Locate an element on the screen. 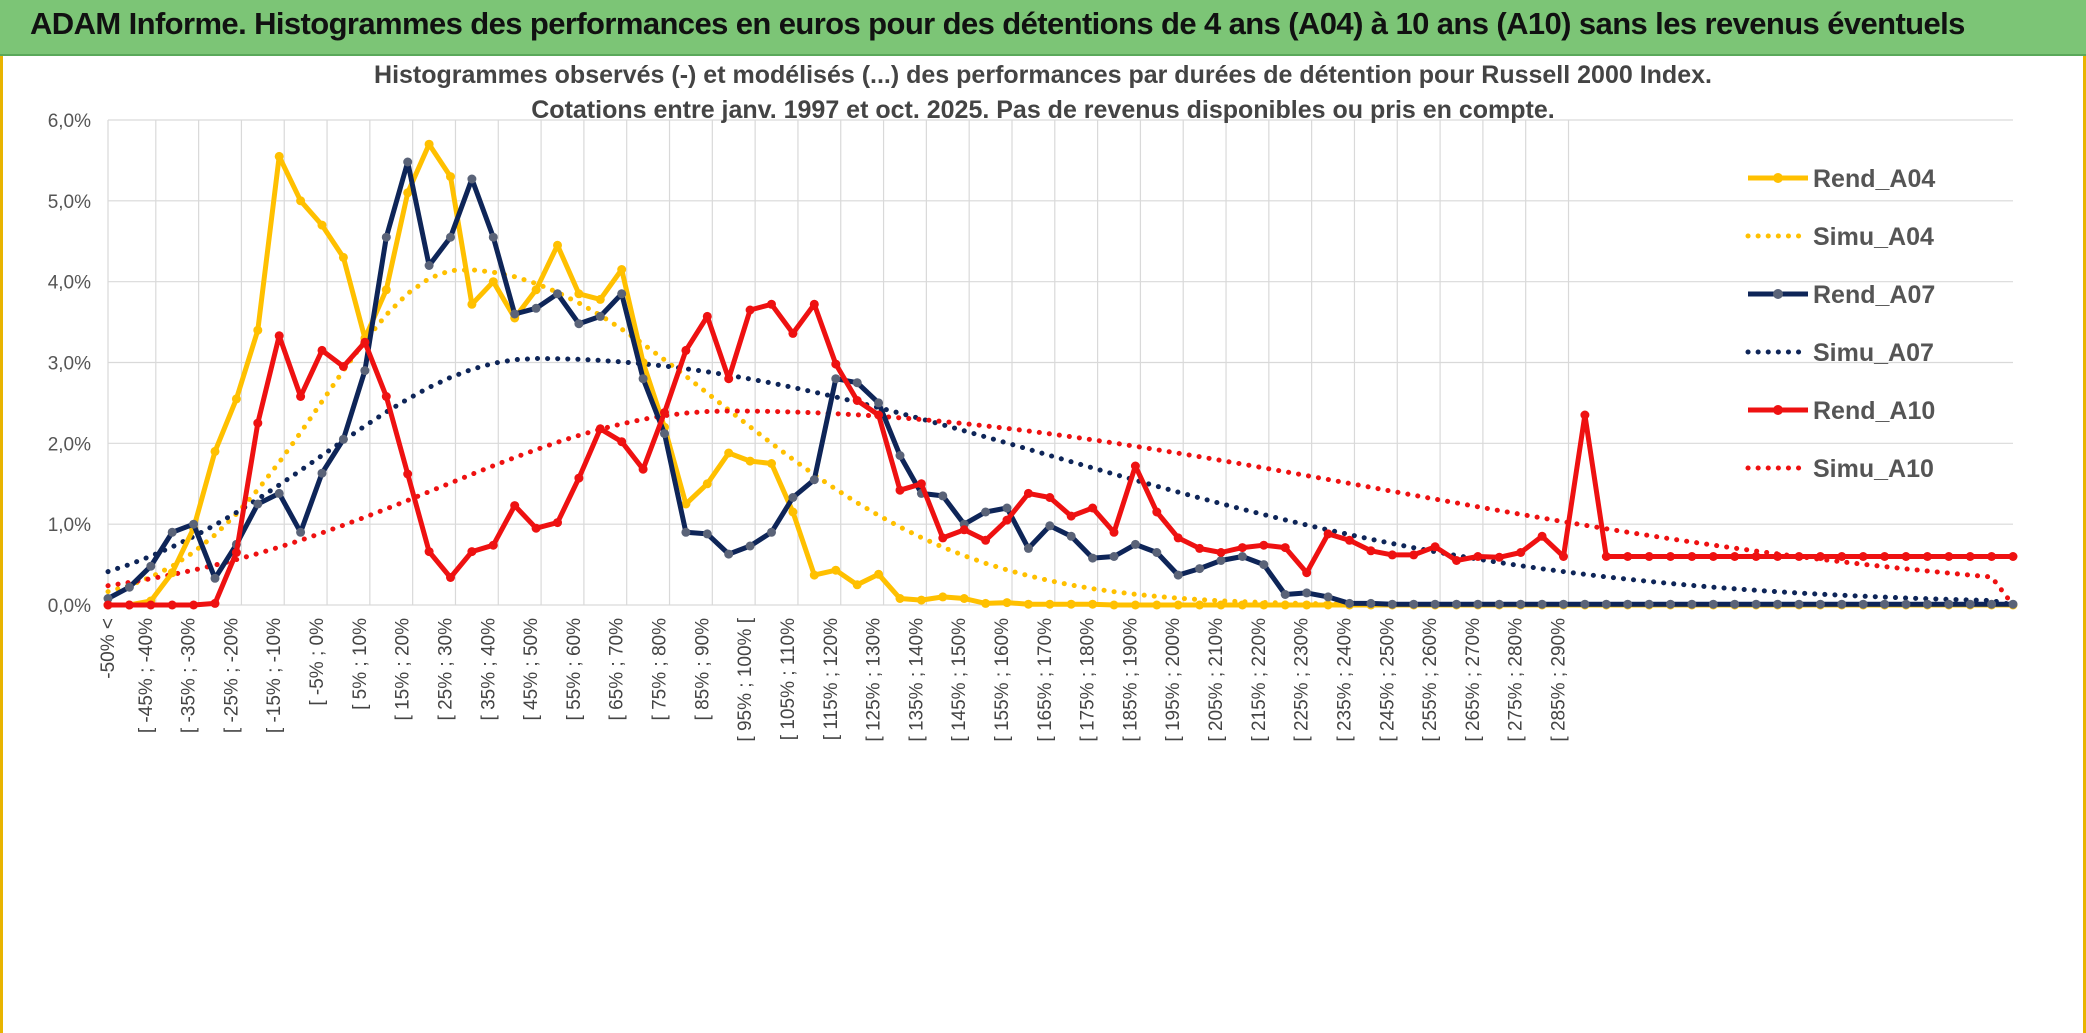 This screenshot has height=1033, width=2086. x-tick-label: [ 155% ; 160% is located at coordinates (1002, 680).